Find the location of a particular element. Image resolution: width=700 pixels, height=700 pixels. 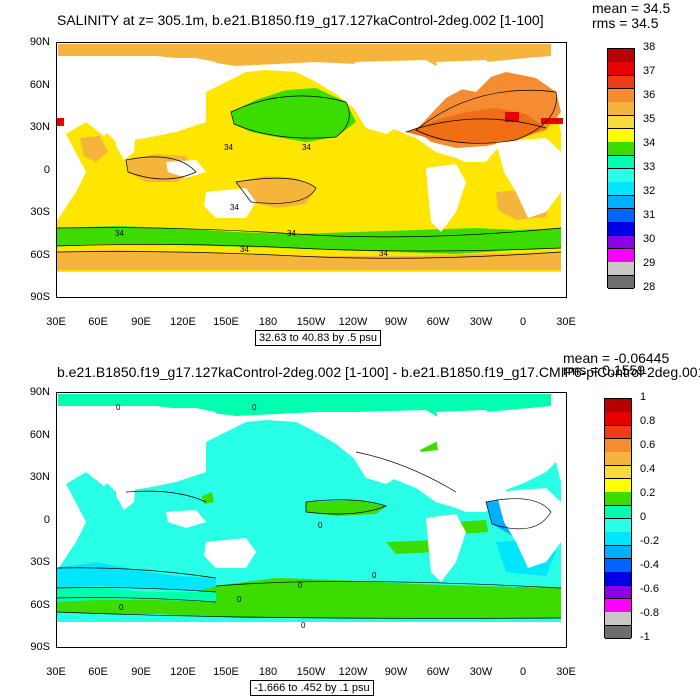

colorbar-tick-label: 30 is located at coordinates (649, 239).